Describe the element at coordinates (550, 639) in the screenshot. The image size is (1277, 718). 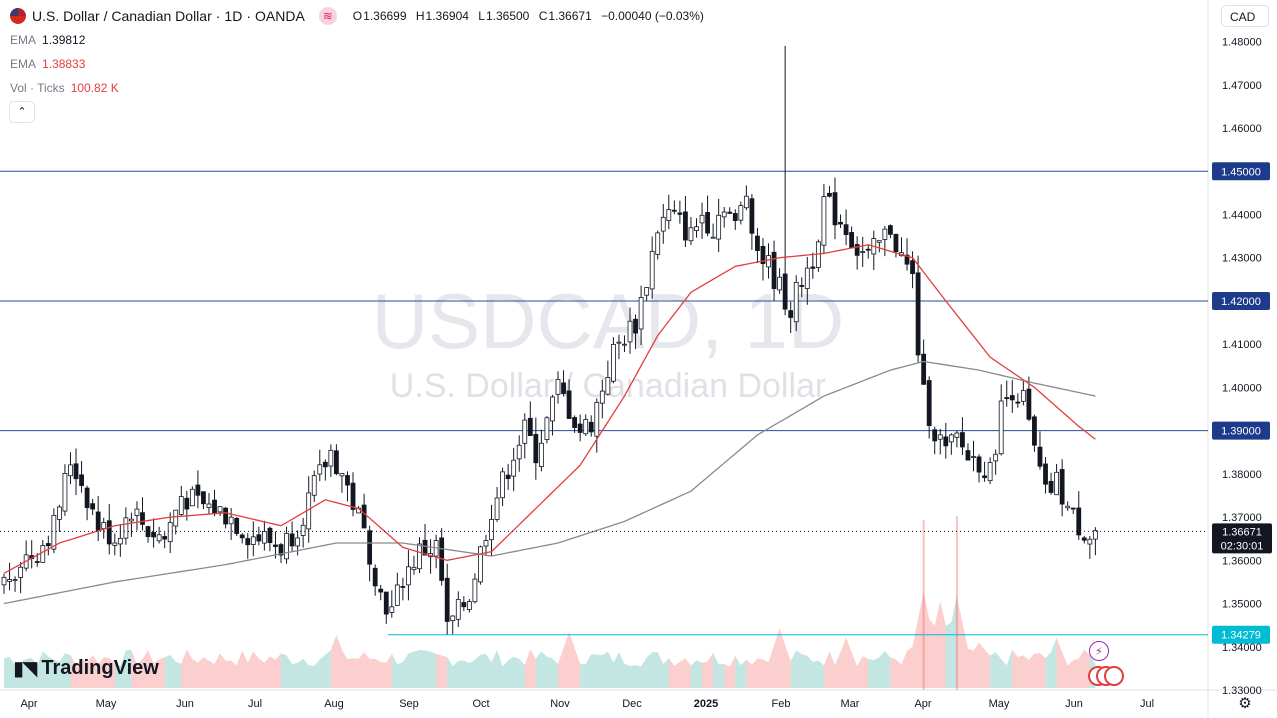
I see `volume-area` at that location.